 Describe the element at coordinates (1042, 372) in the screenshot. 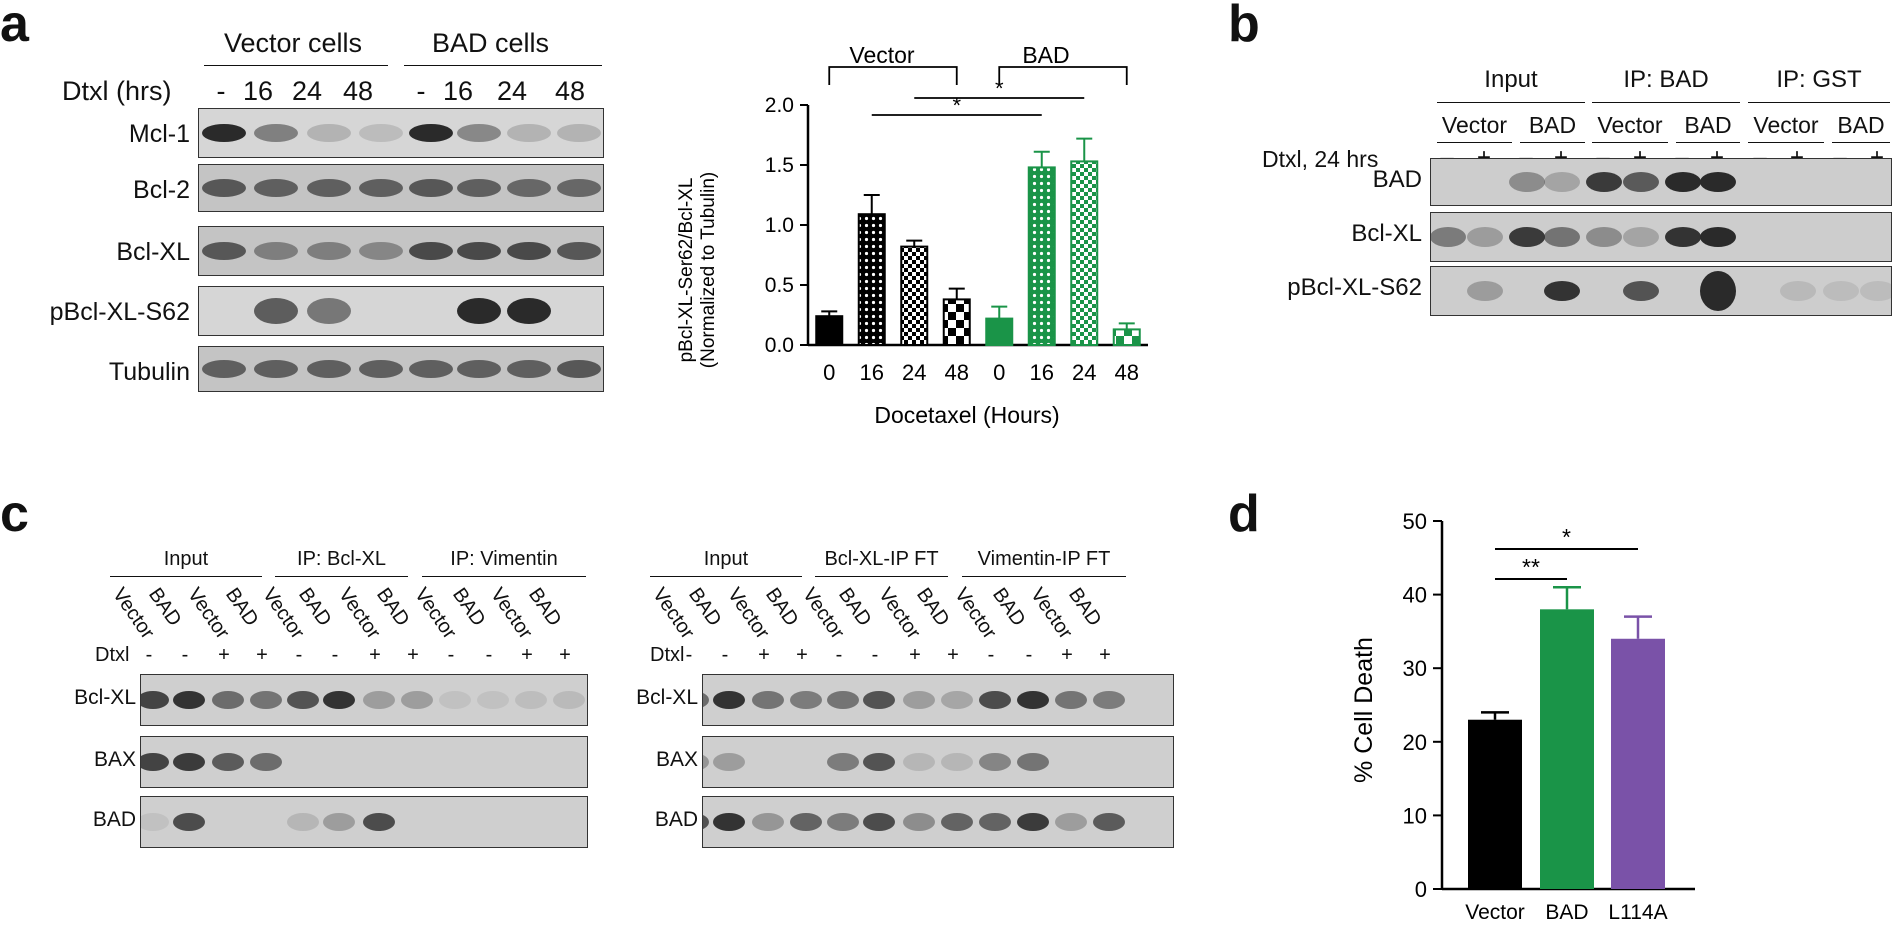

I see `x-tick-label: 16` at that location.